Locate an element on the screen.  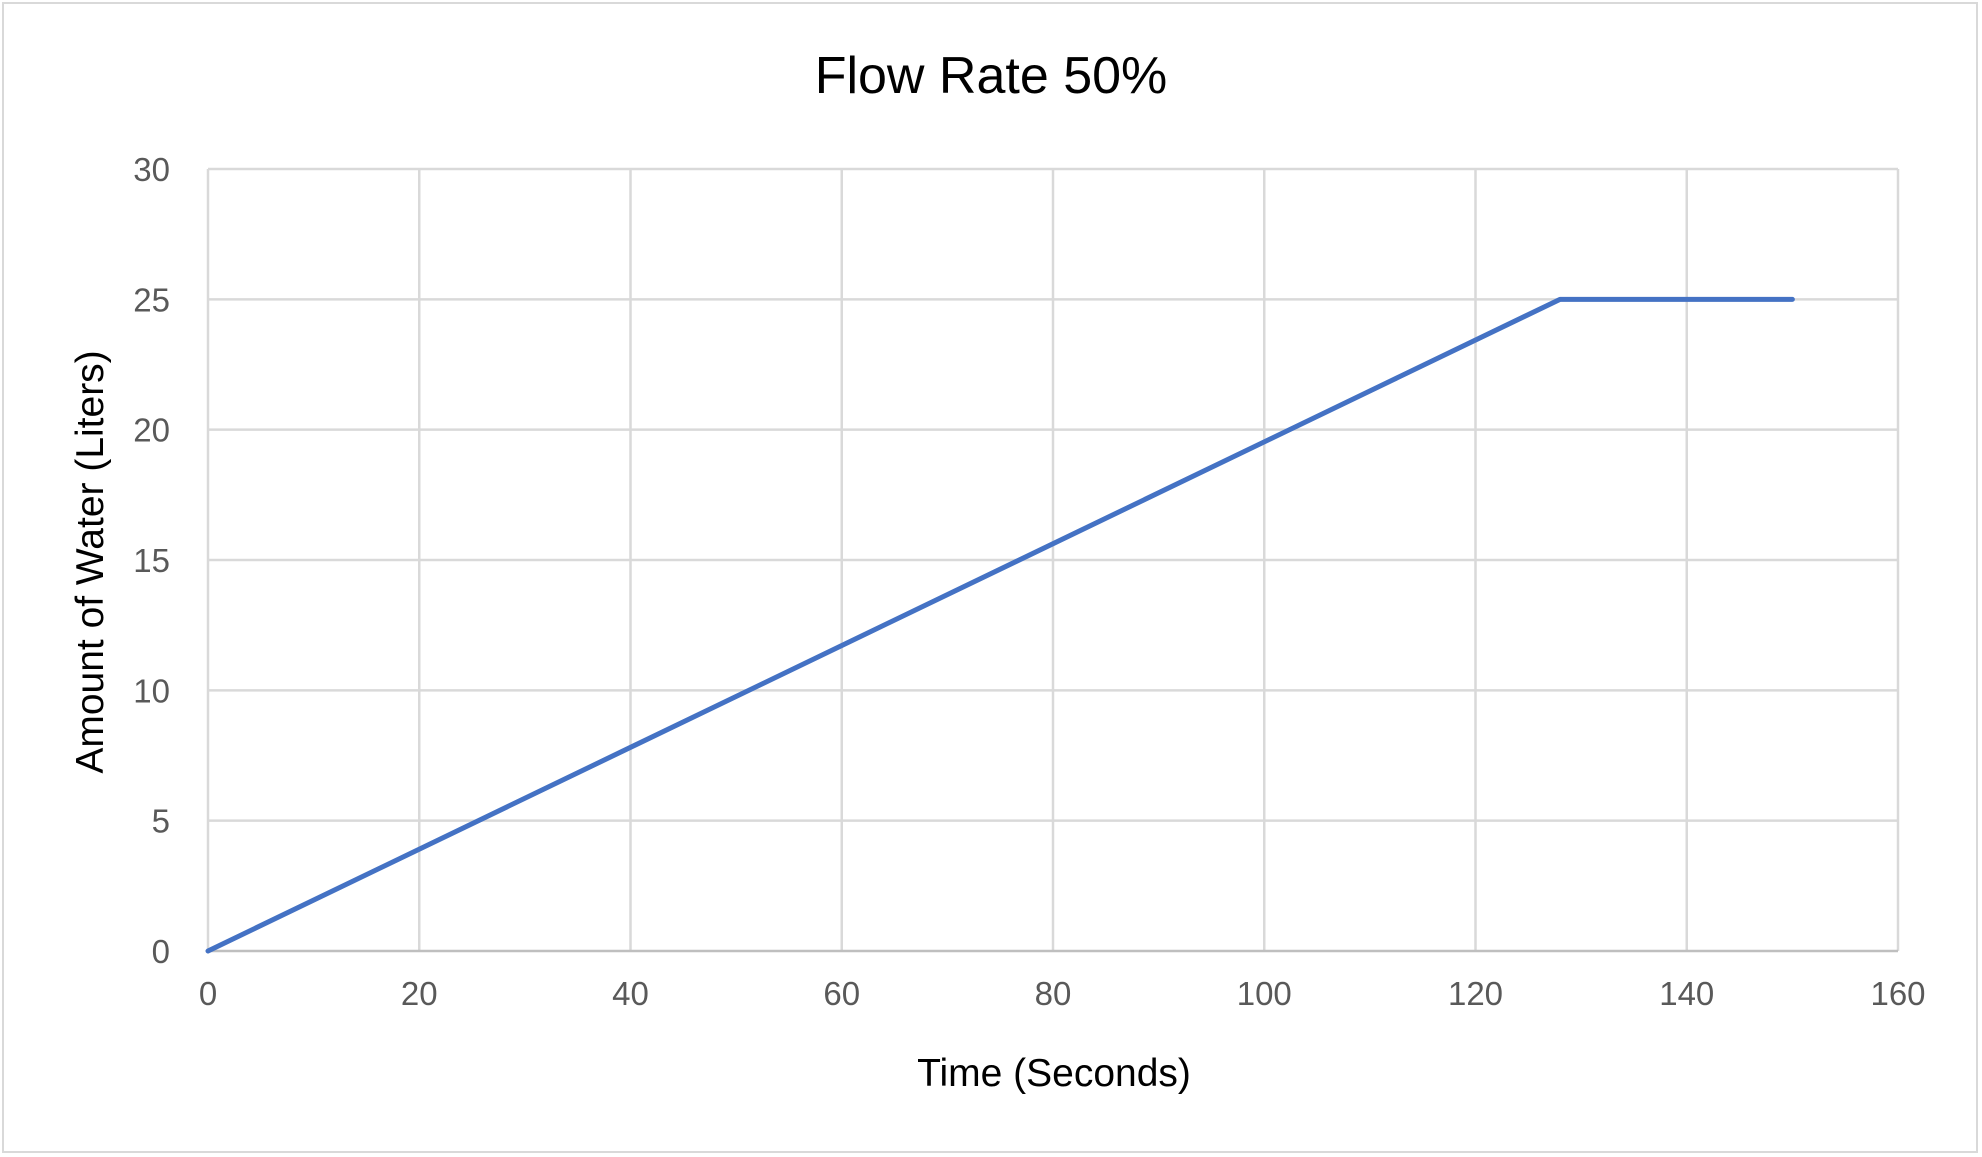
x-axis-title: Time (Seconds) is located at coordinates (1054, 1073).